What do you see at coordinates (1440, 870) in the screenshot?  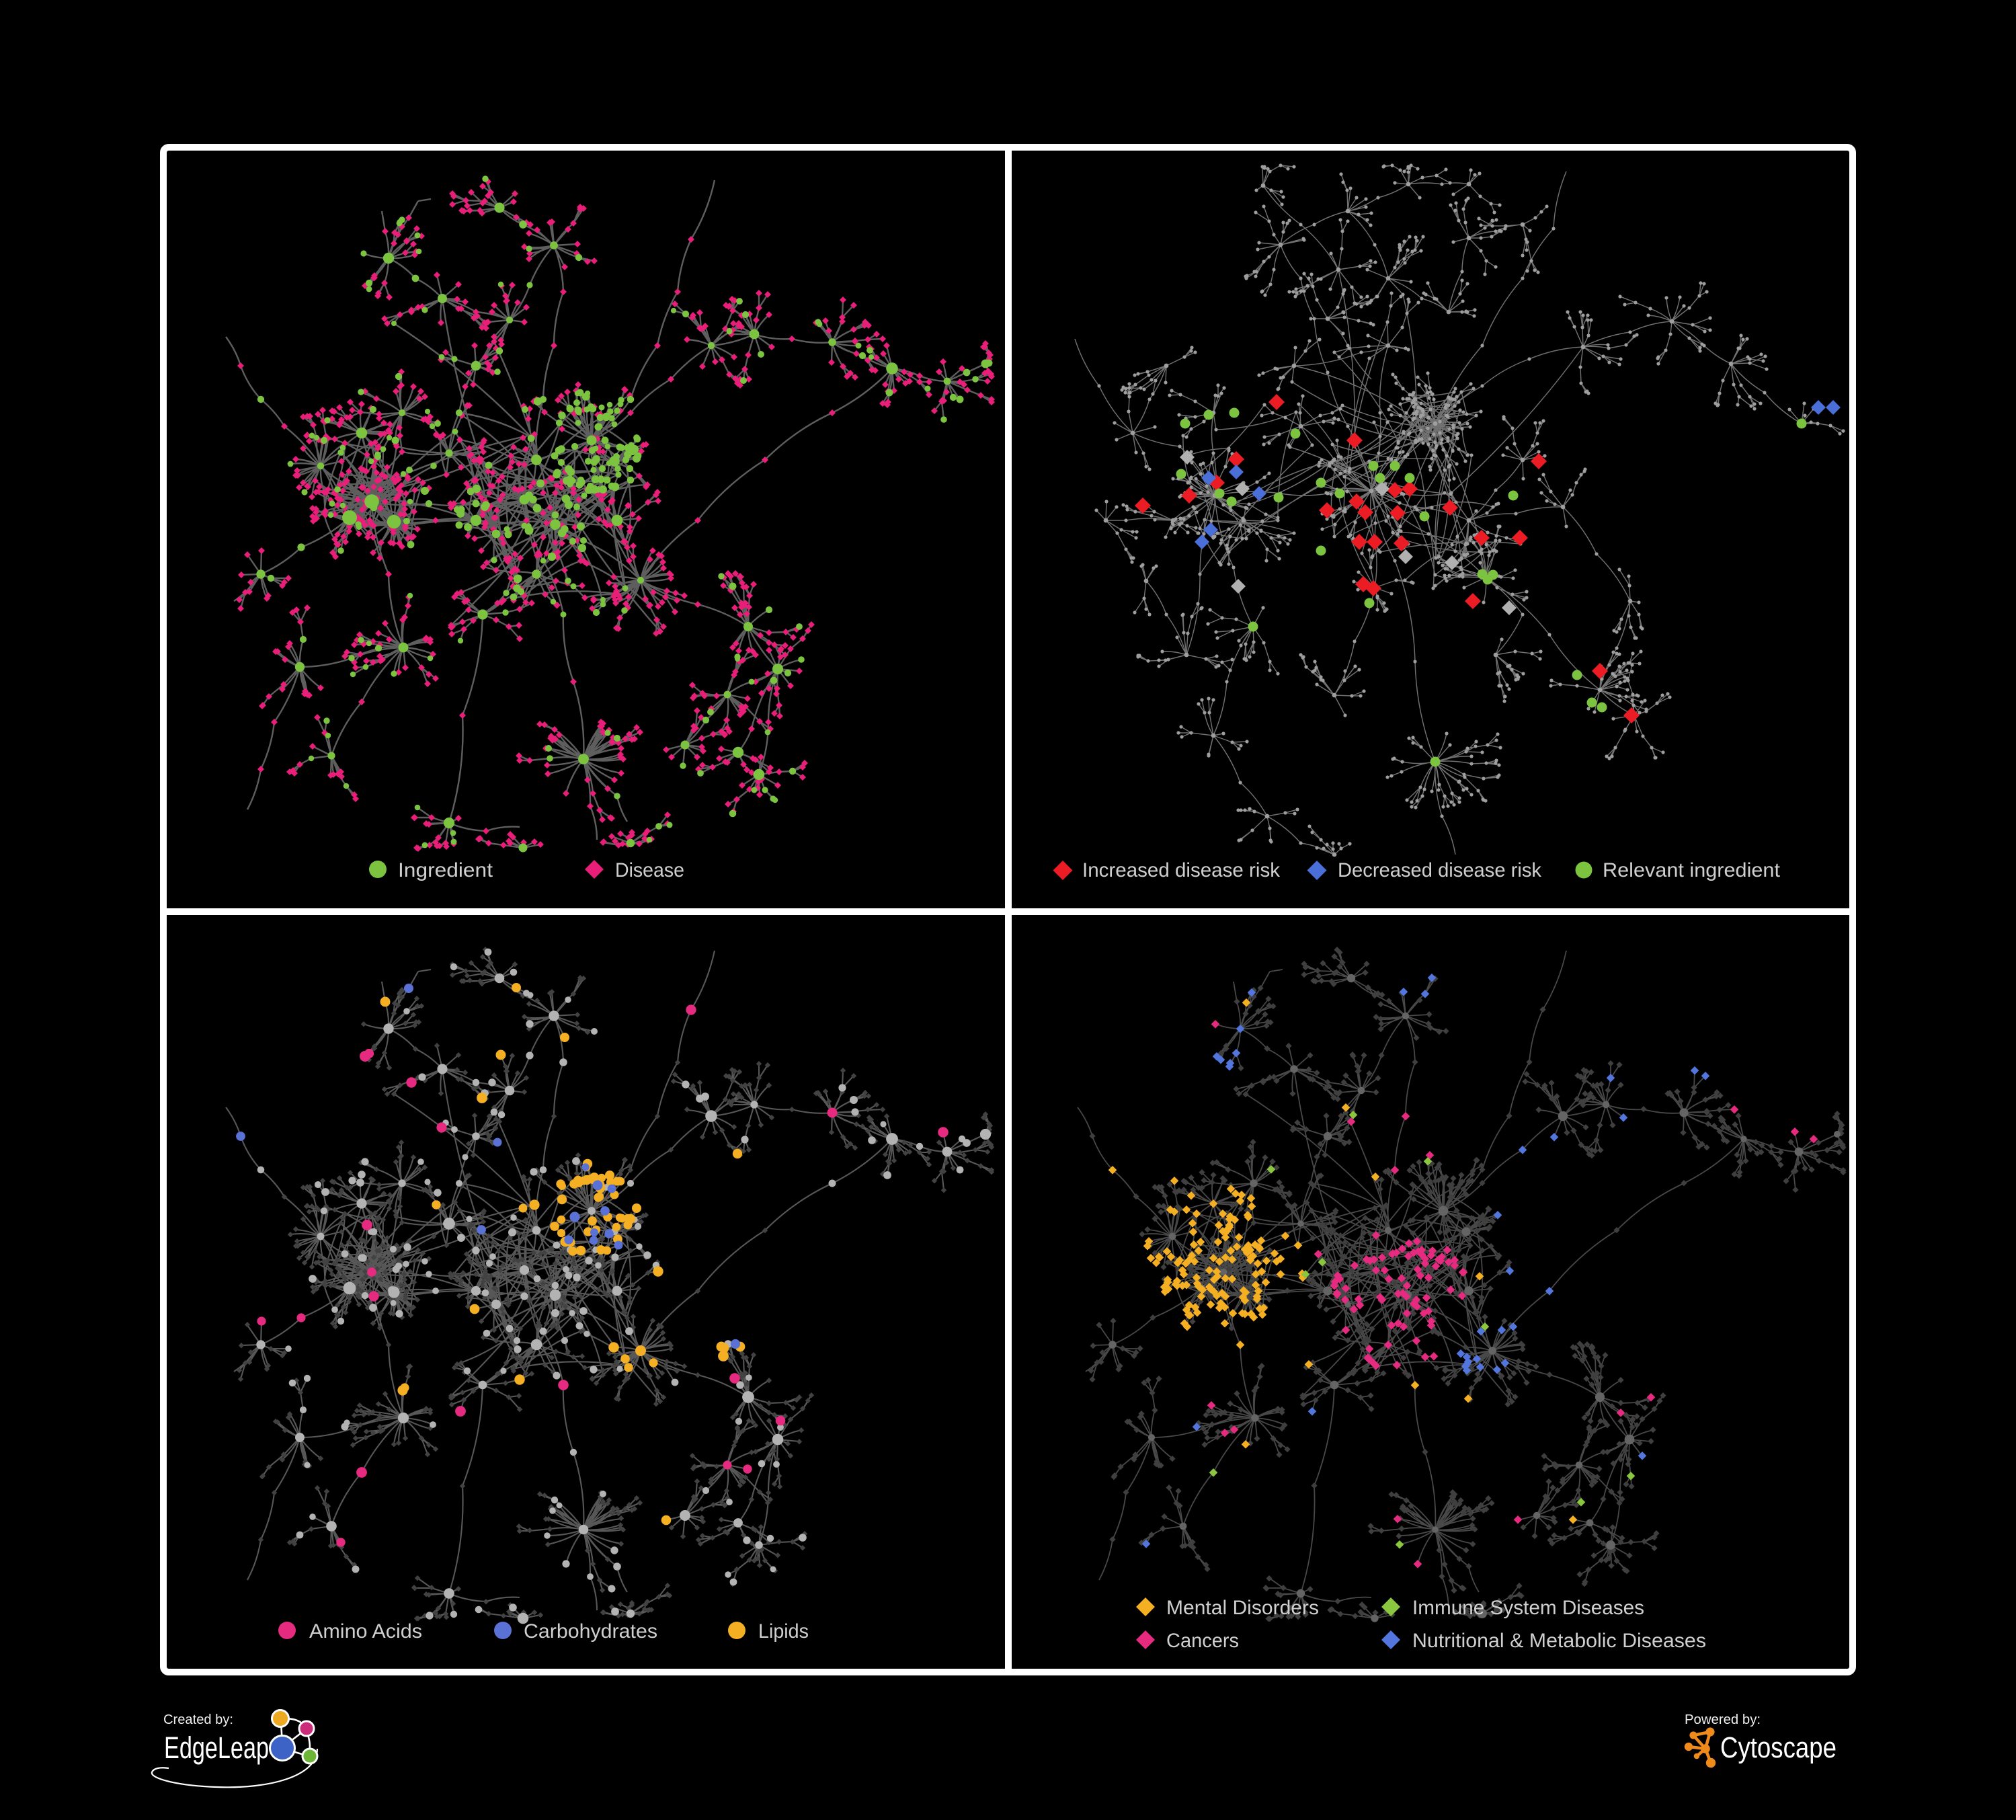 I see `svg-text: Decreased disease risk` at bounding box center [1440, 870].